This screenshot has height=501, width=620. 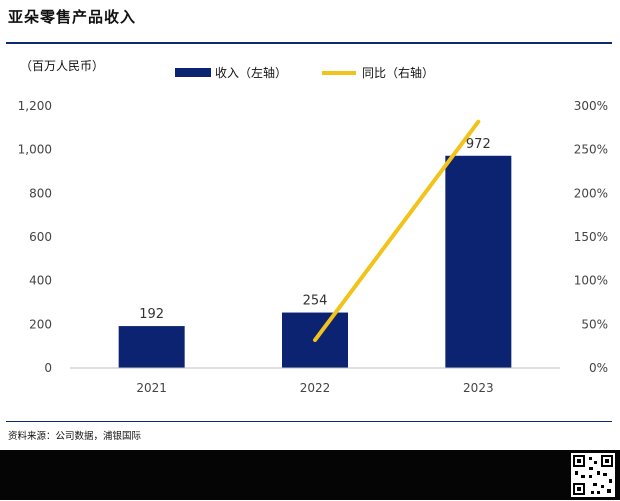 I want to click on source-note: 资料来源：公司数据，浦银国际, so click(x=75, y=436).